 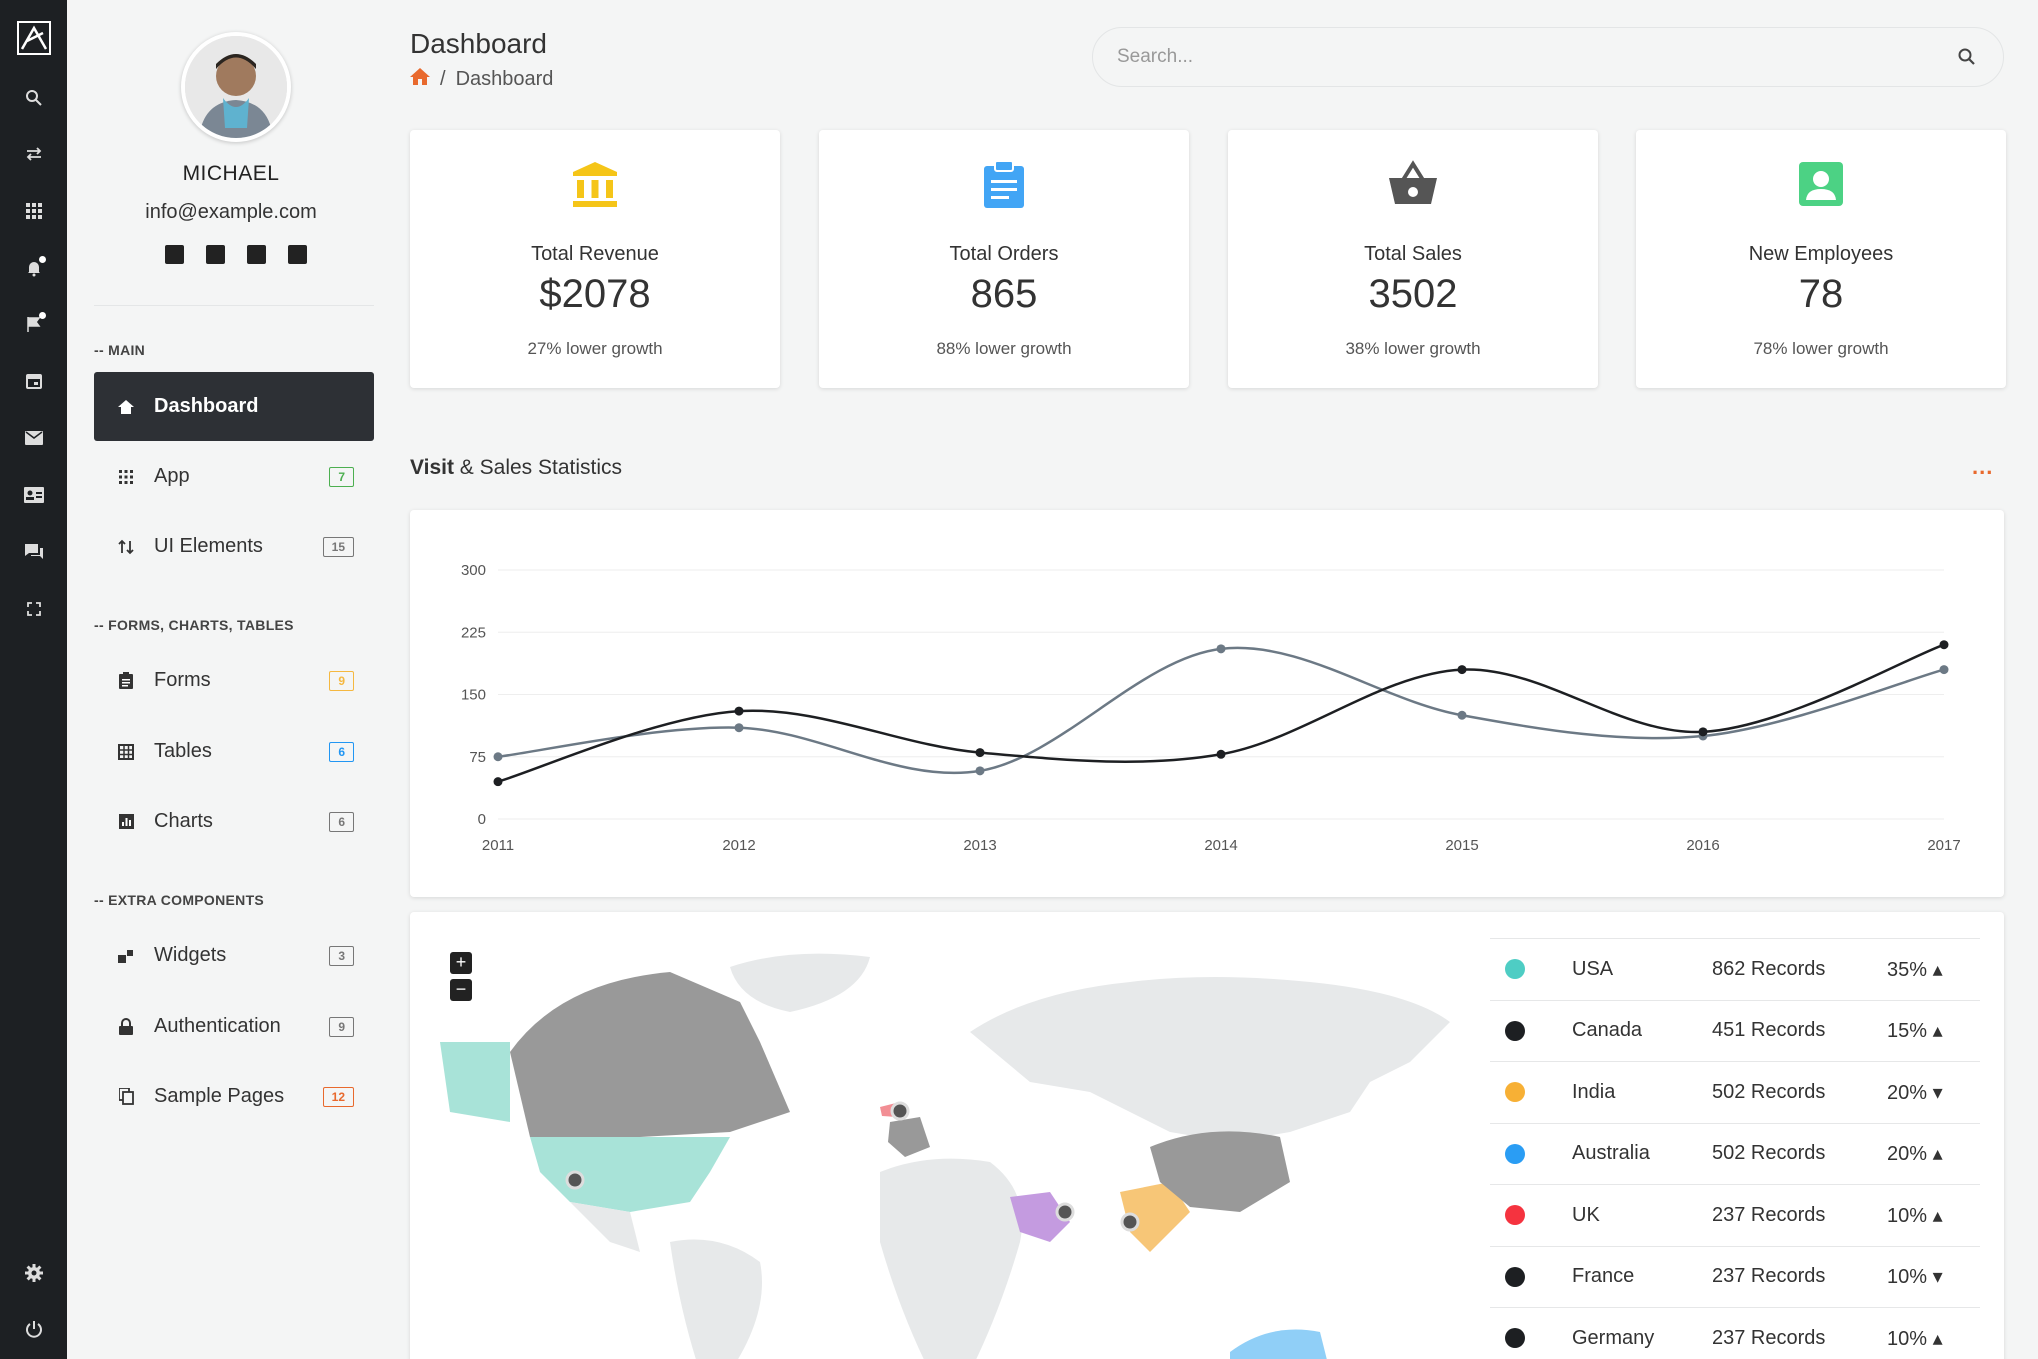 What do you see at coordinates (234, 751) in the screenshot?
I see `sidebar-item-tables: Tables 6` at bounding box center [234, 751].